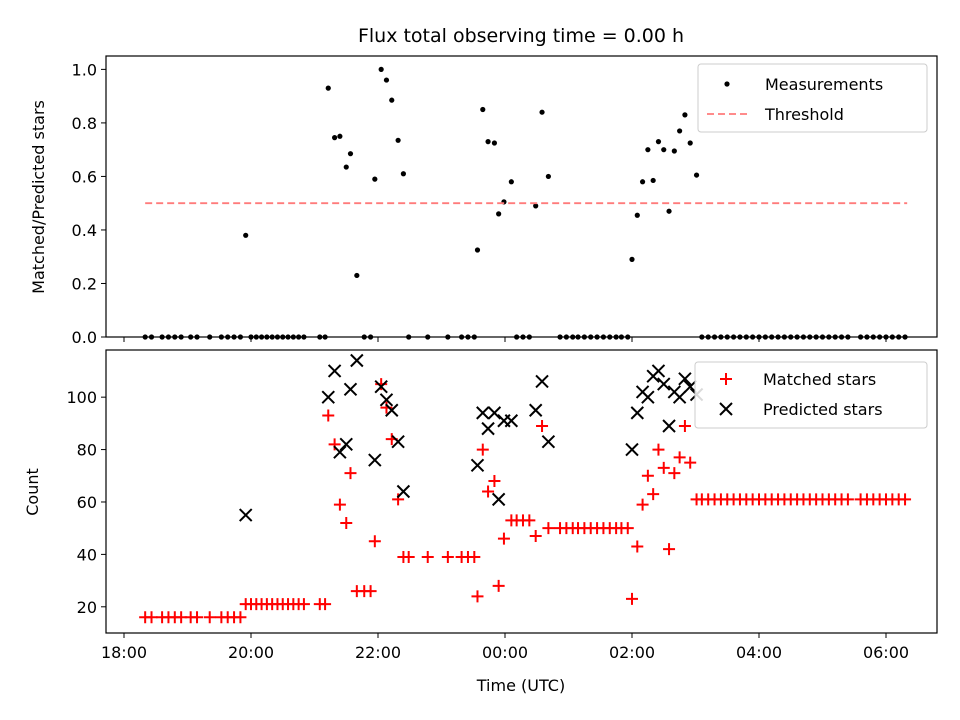 The height and width of the screenshot is (720, 960). What do you see at coordinates (84, 230) in the screenshot?
I see `y-tick-label: 0.4` at bounding box center [84, 230].